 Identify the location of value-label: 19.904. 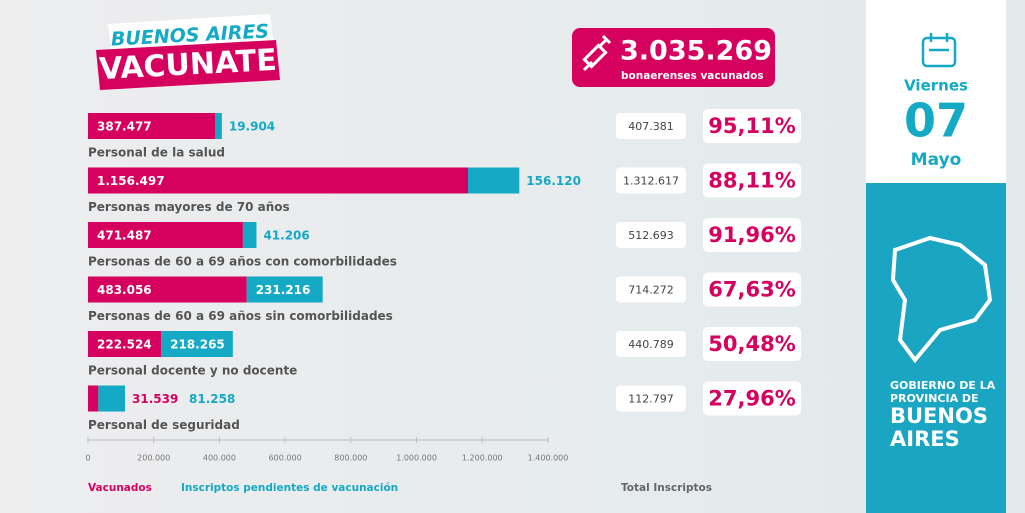
(252, 127).